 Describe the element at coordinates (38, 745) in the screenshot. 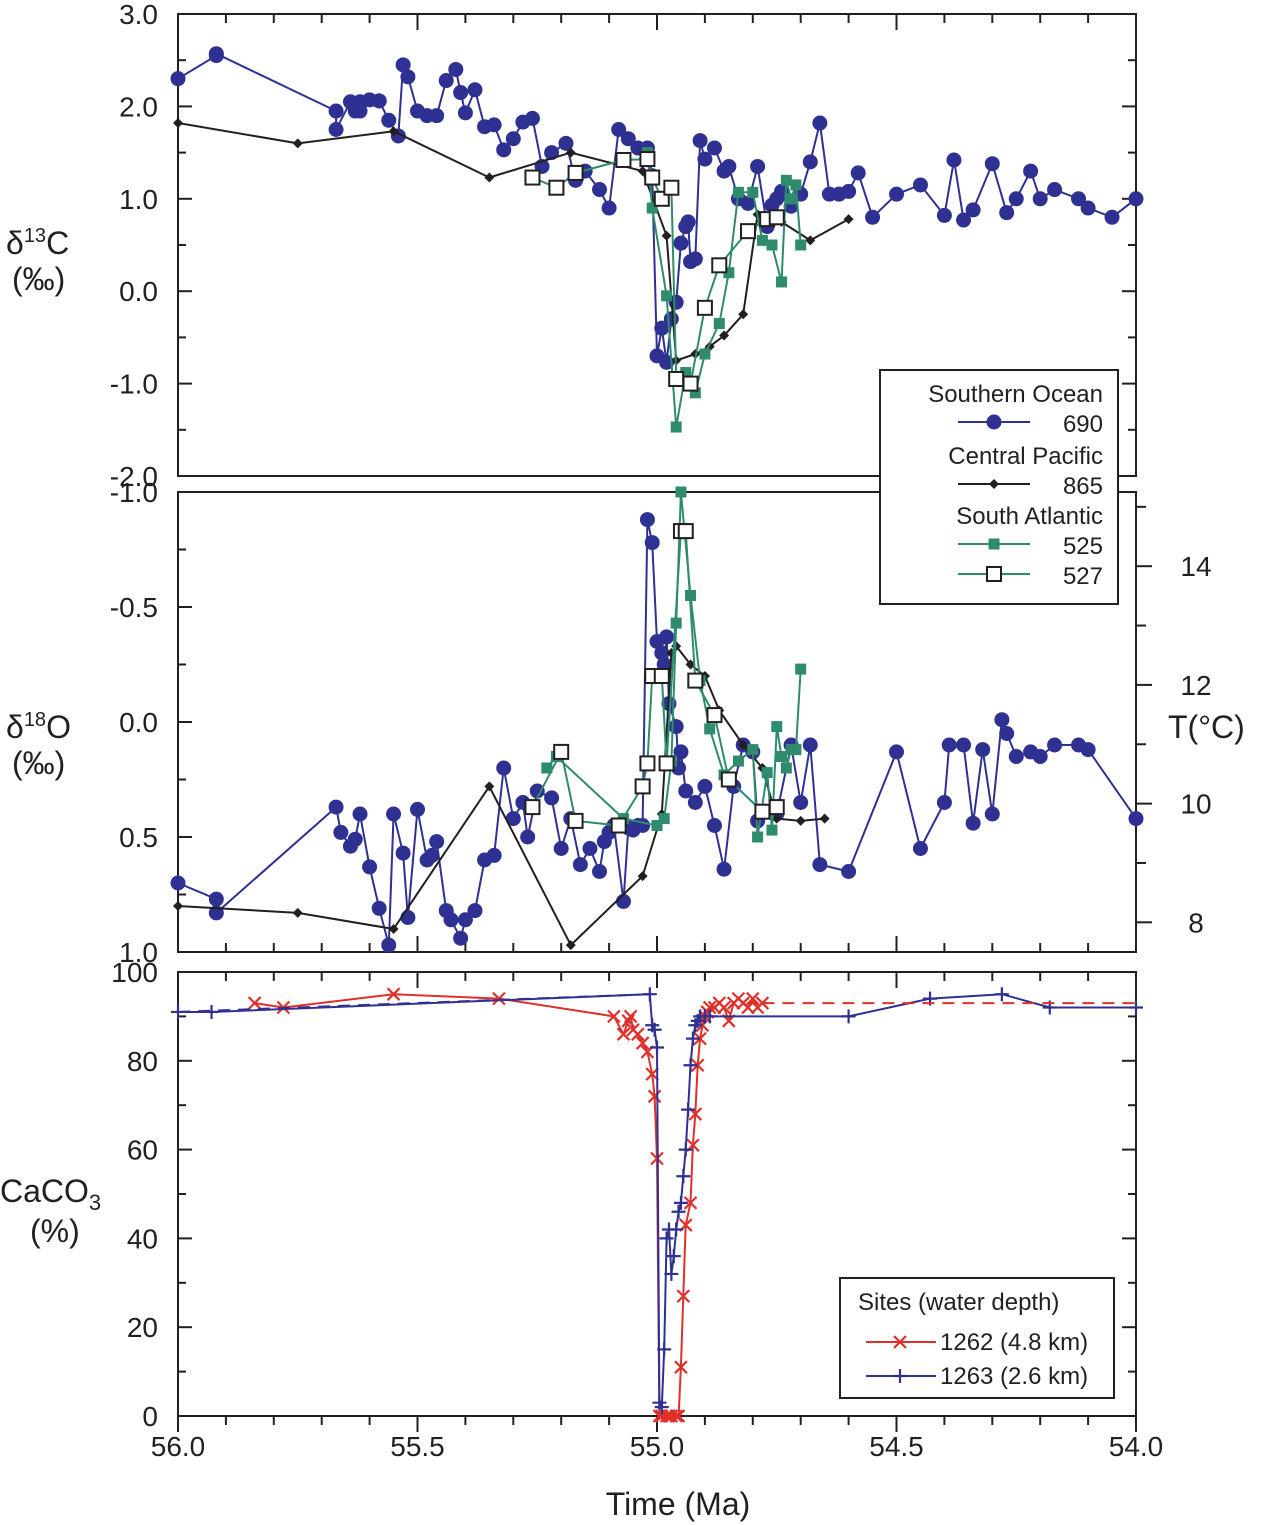

I see `d18o-axis-title: δ18O (‰)` at that location.